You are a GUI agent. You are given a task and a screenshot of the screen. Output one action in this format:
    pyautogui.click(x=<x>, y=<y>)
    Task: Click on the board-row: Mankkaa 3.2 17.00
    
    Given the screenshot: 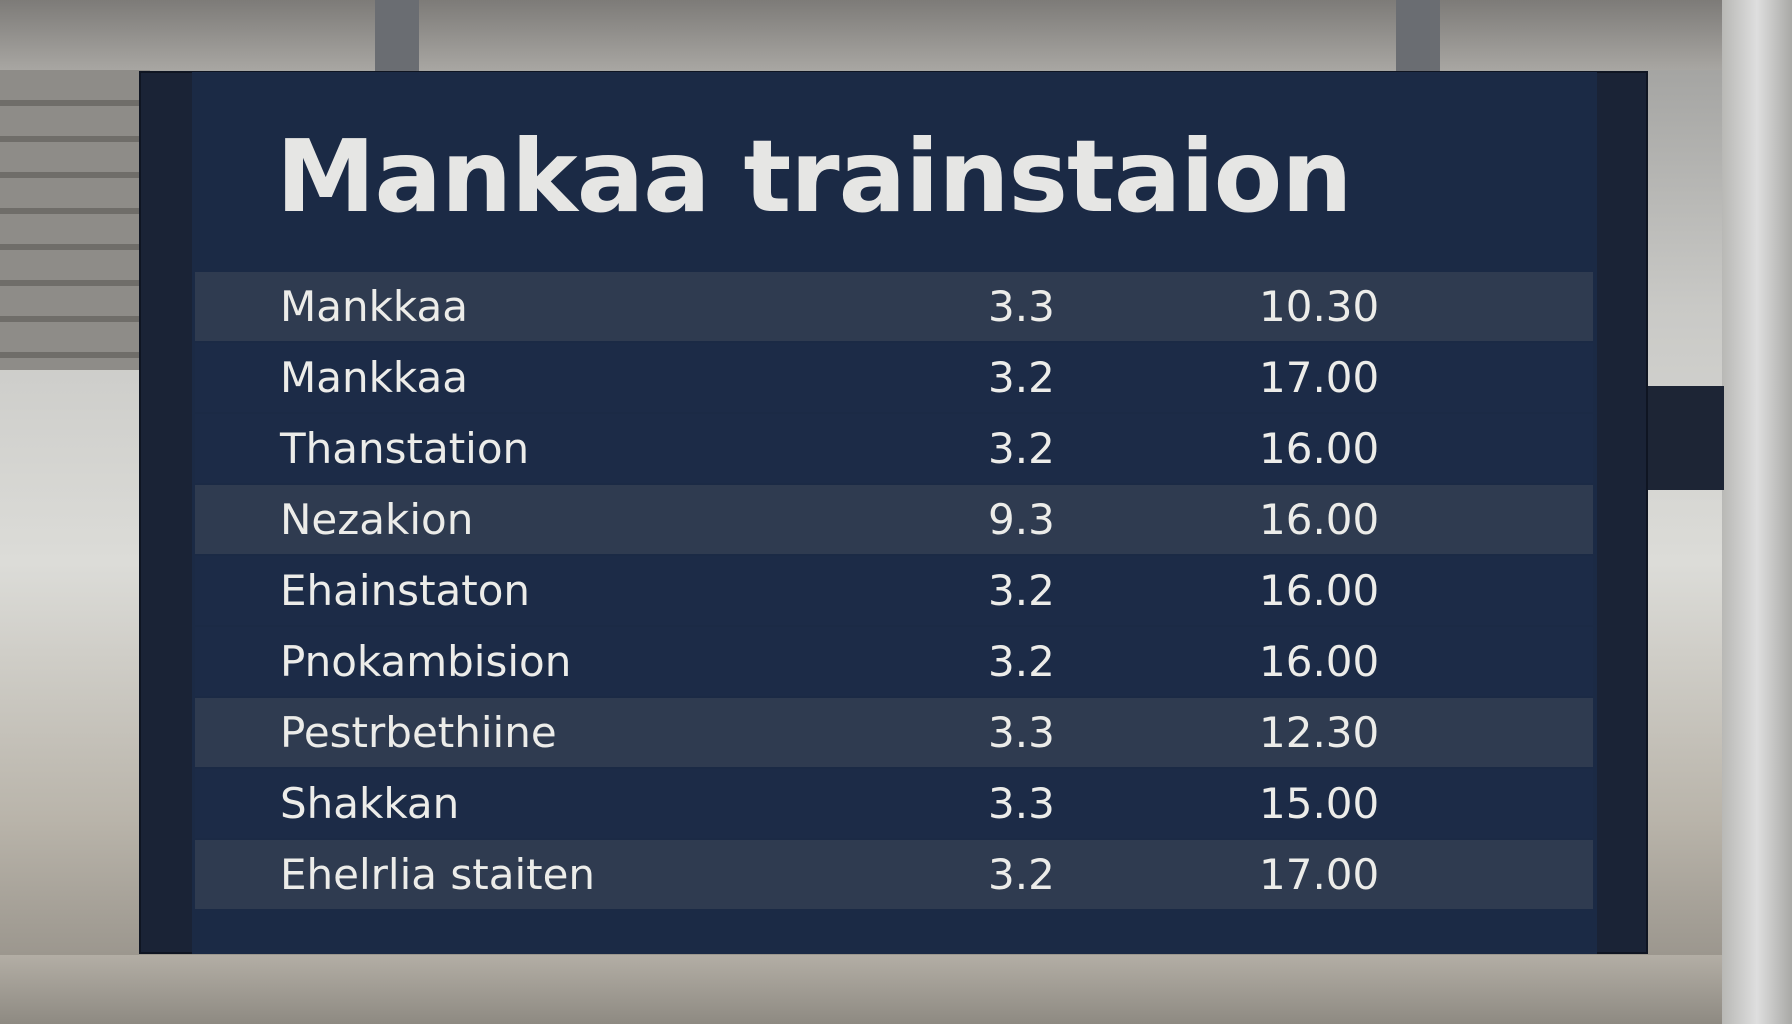 What is the action you would take?
    pyautogui.click(x=894, y=377)
    